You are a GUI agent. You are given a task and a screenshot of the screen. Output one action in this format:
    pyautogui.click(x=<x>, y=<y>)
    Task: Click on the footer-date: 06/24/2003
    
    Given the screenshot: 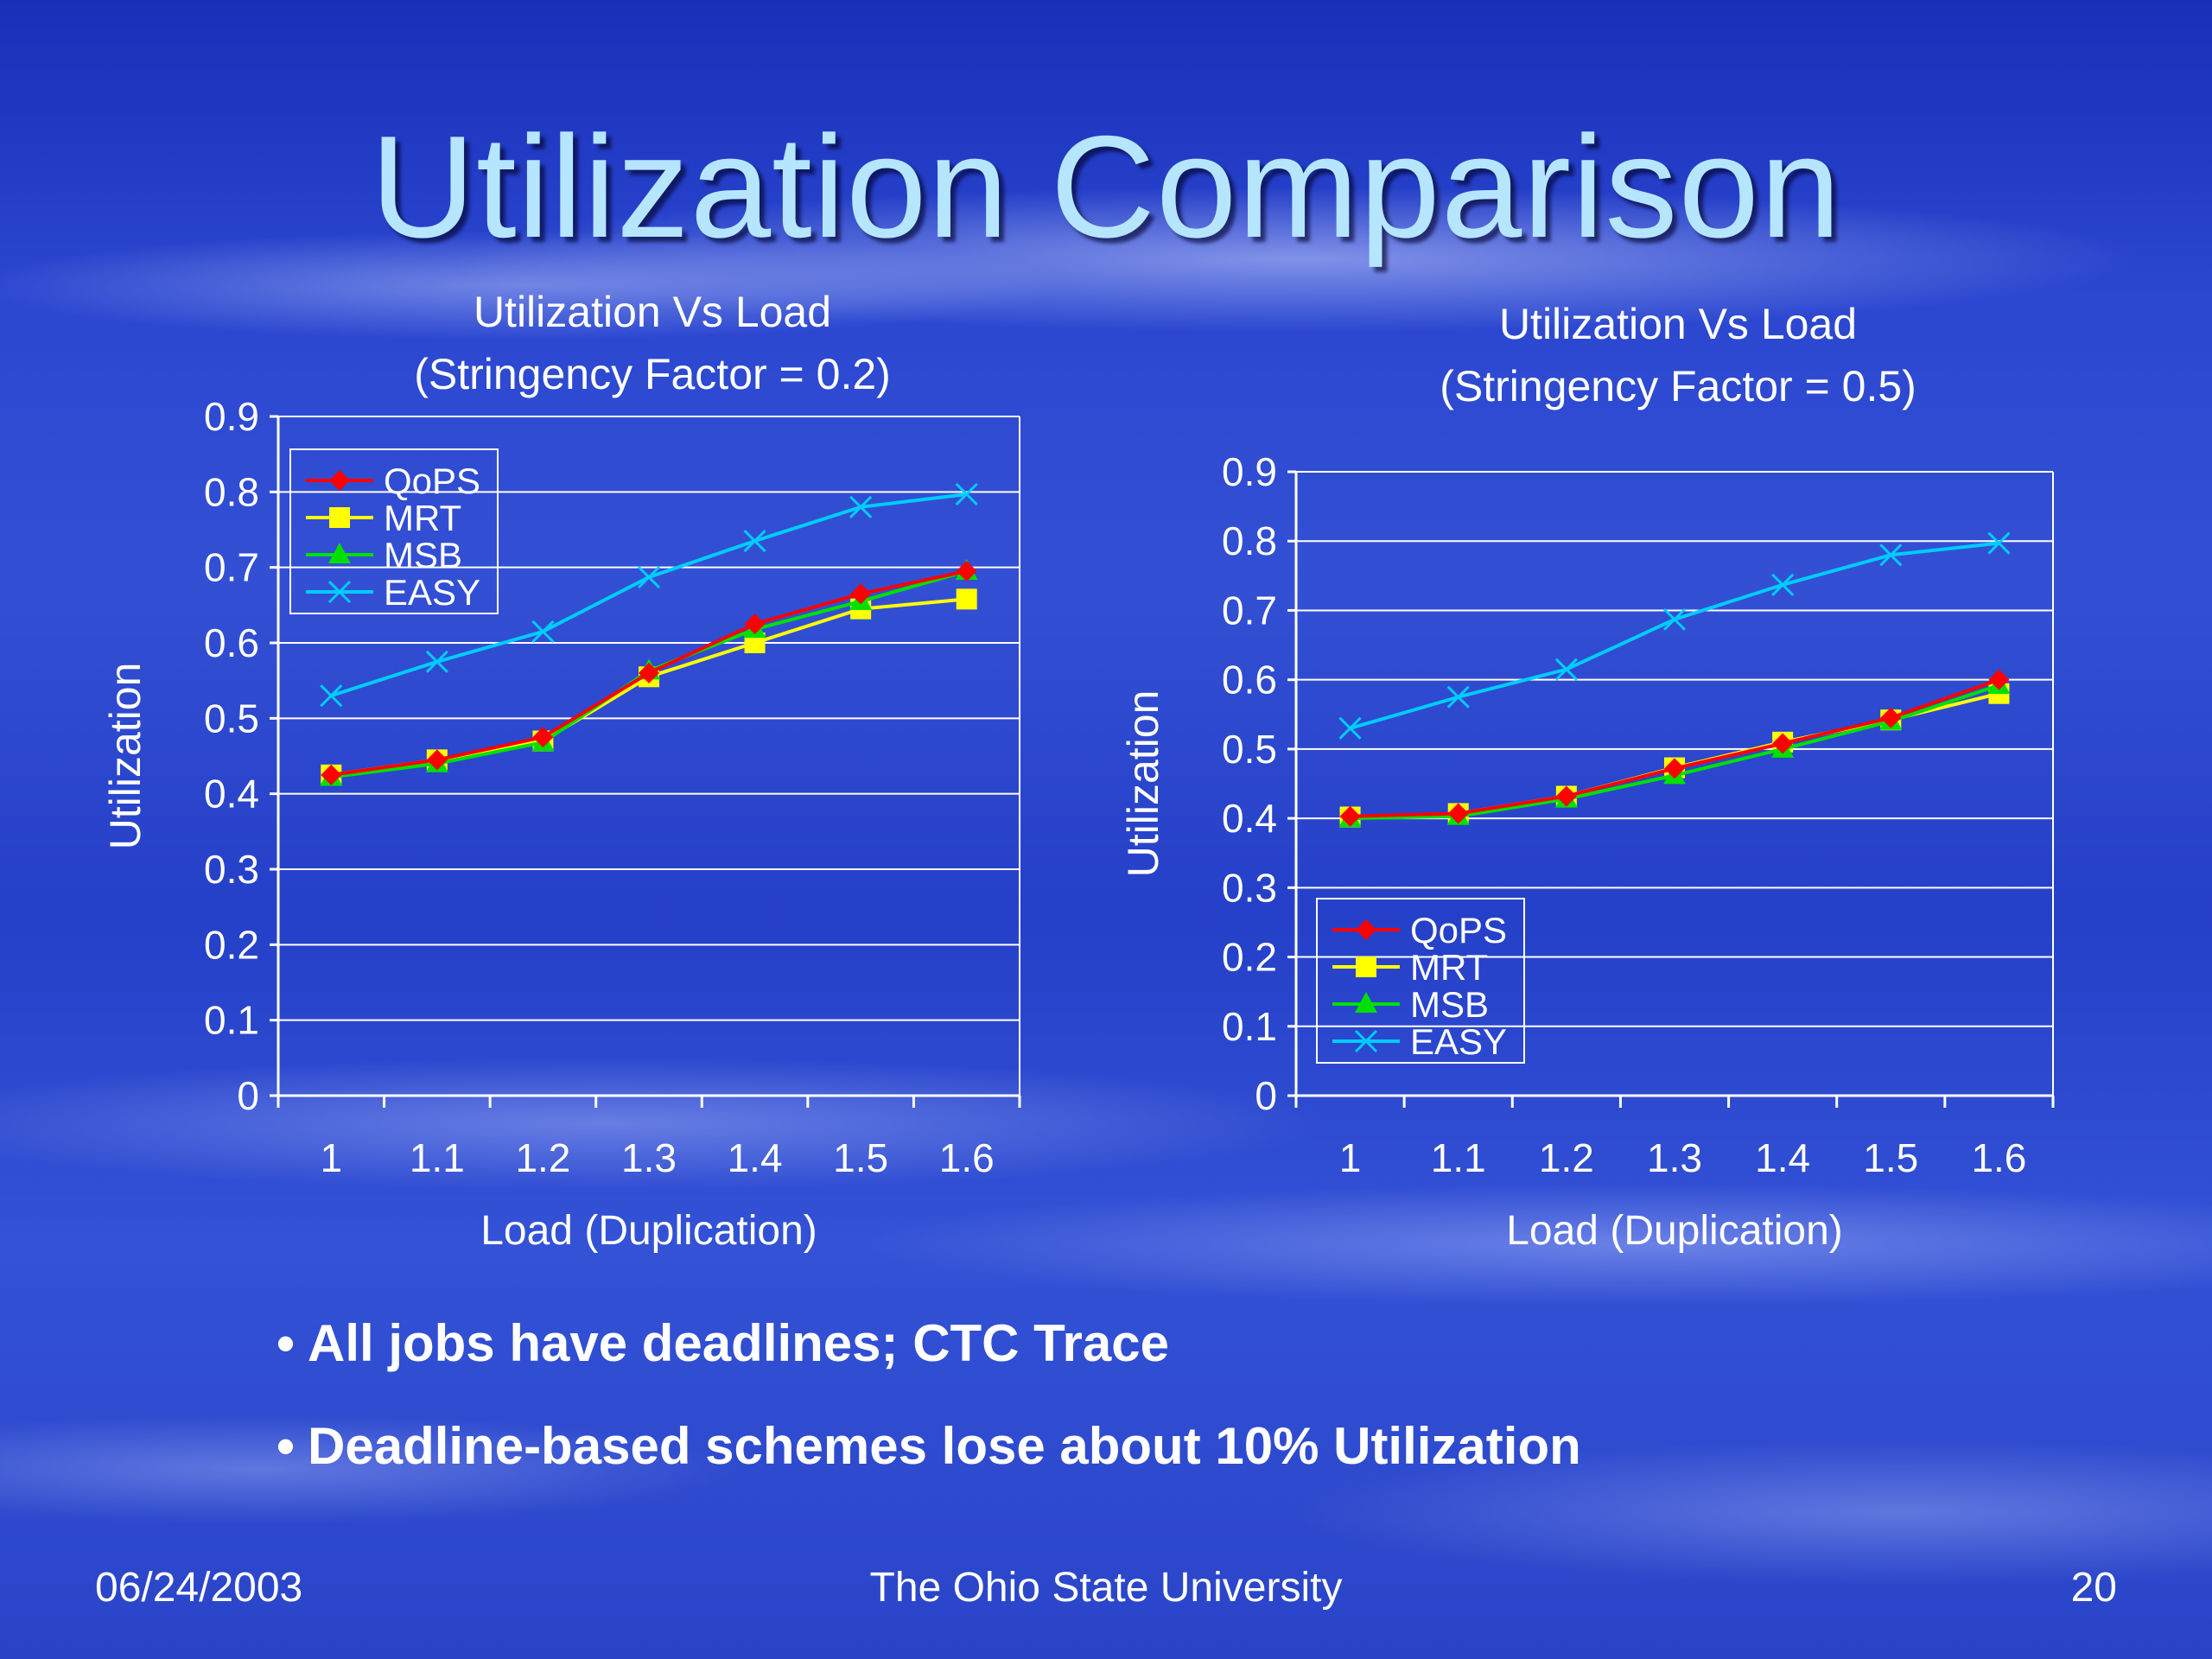 What is the action you would take?
    pyautogui.click(x=199, y=1588)
    